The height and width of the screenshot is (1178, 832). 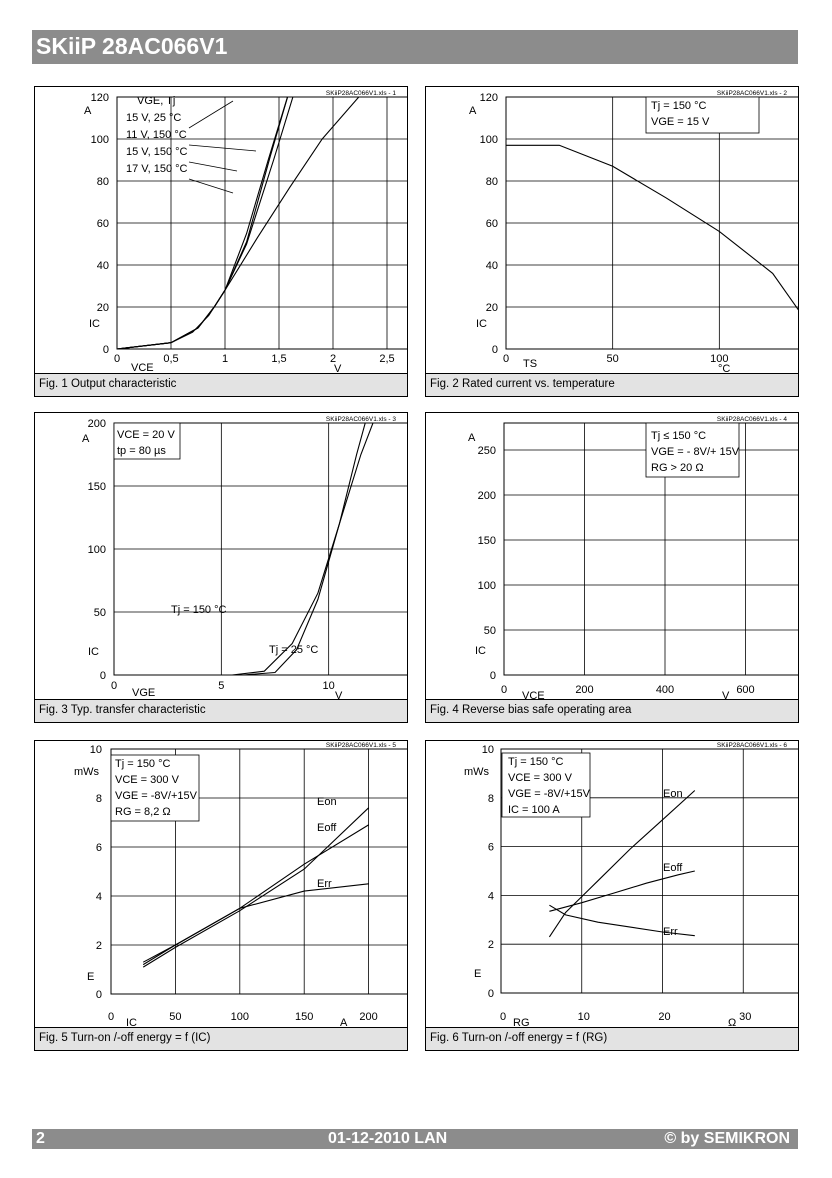 I want to click on x-tick-label: 600, so click(x=745, y=690).